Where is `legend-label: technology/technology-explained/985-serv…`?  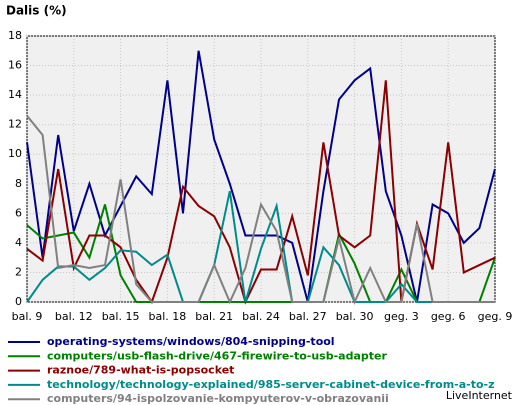 legend-label: technology/technology-explained/985-serv… is located at coordinates (271, 384).